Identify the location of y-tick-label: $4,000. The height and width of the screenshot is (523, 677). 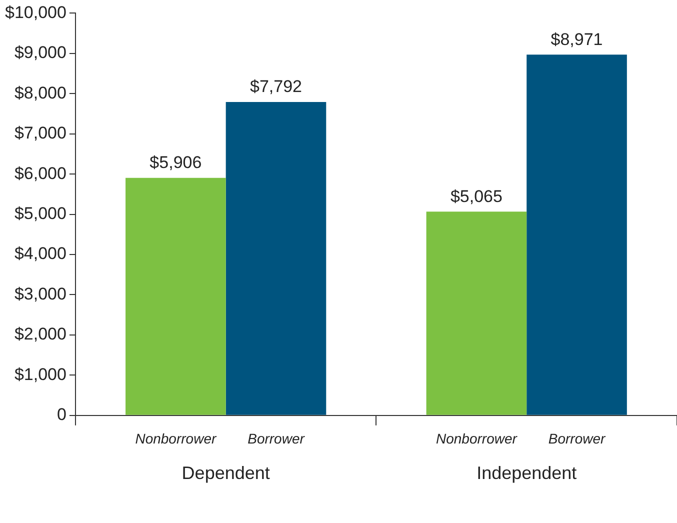
(40, 254).